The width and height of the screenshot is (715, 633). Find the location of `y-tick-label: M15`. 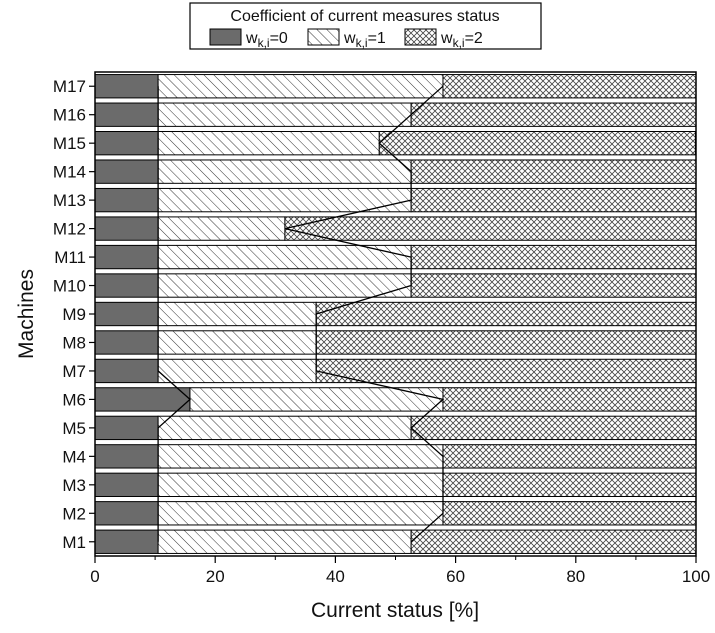

y-tick-label: M15 is located at coordinates (69, 143).